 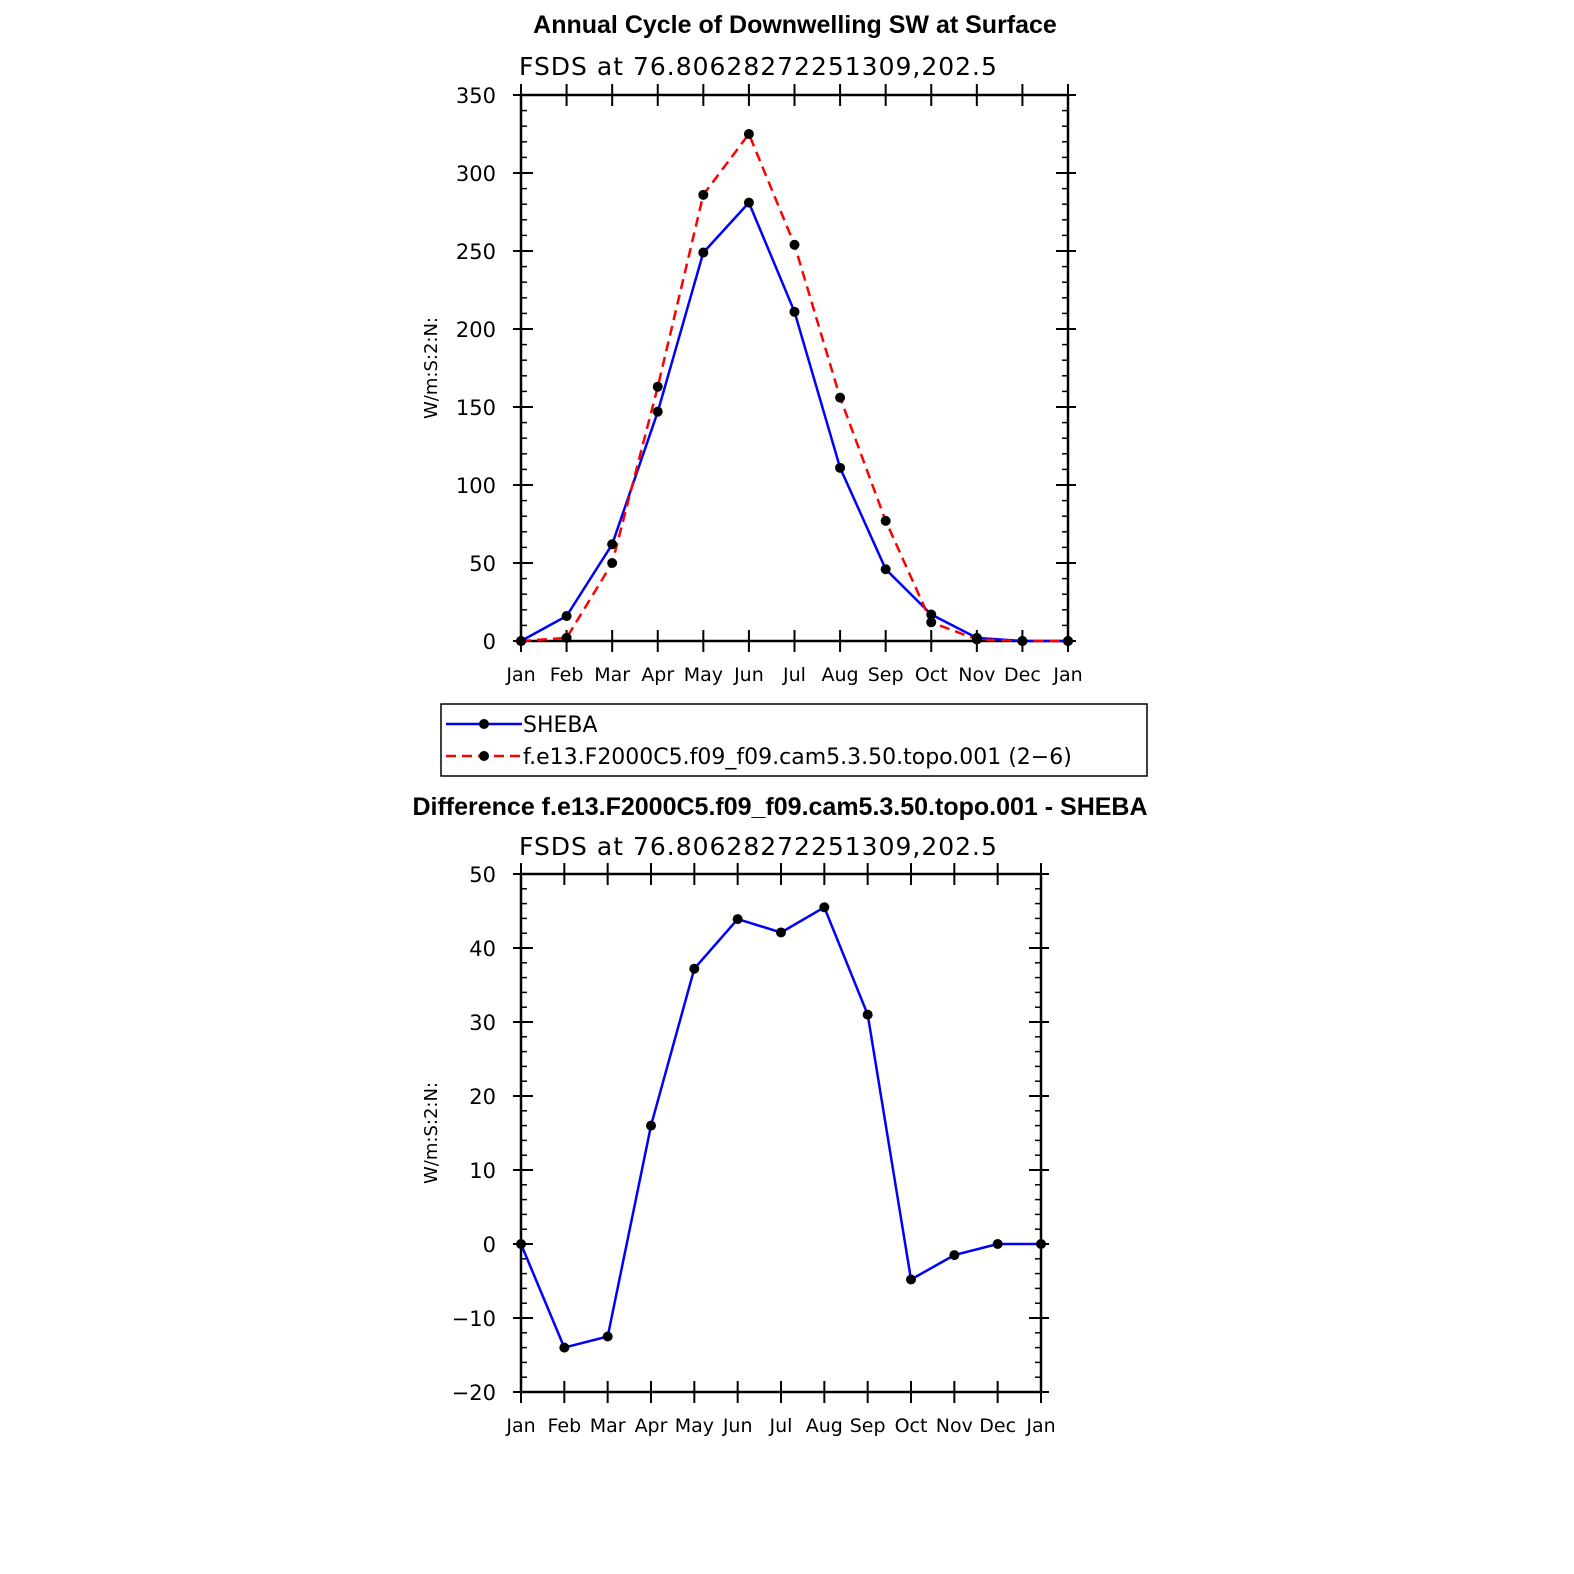 What do you see at coordinates (484, 756) in the screenshot?
I see `legend-model-marker` at bounding box center [484, 756].